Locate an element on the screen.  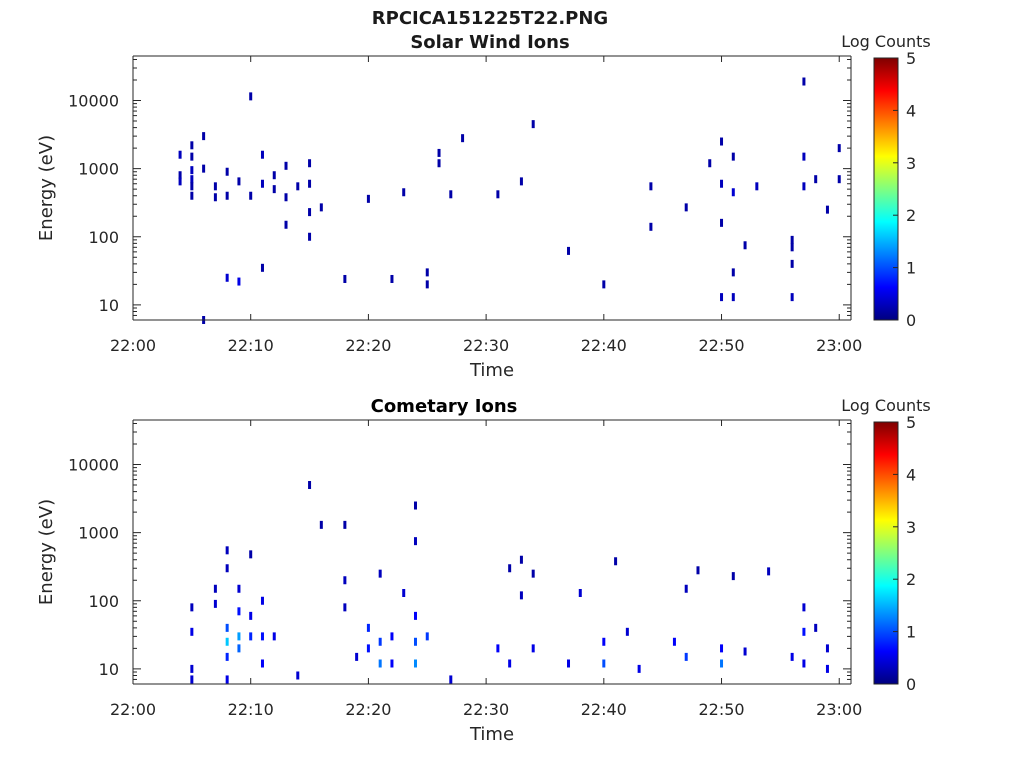
colorbar-tick-label: 4 is located at coordinates (911, 474).